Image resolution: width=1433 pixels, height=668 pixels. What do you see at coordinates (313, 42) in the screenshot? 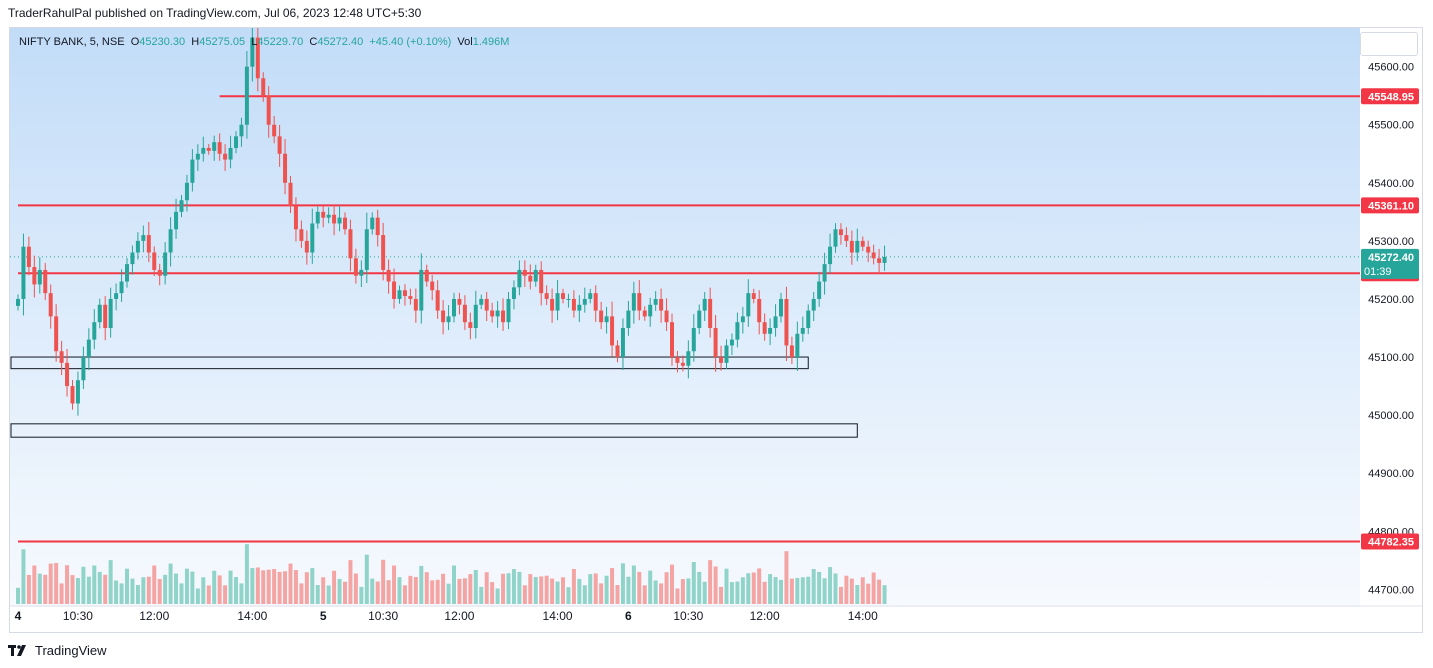
I see `close-label: C` at bounding box center [313, 42].